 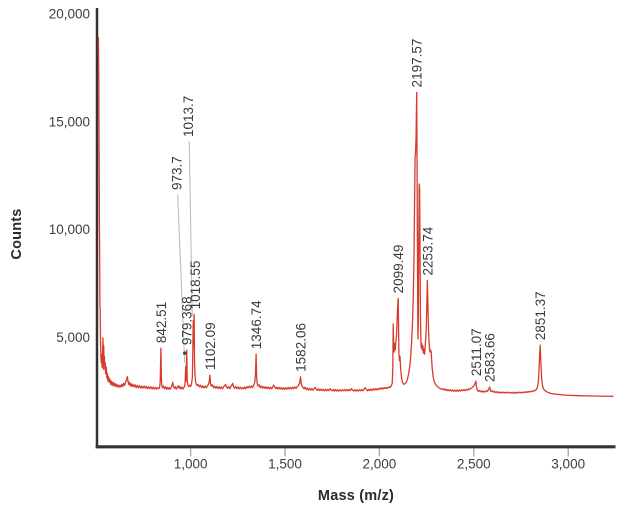 I want to click on peak-label: 979.368, so click(x=187, y=320).